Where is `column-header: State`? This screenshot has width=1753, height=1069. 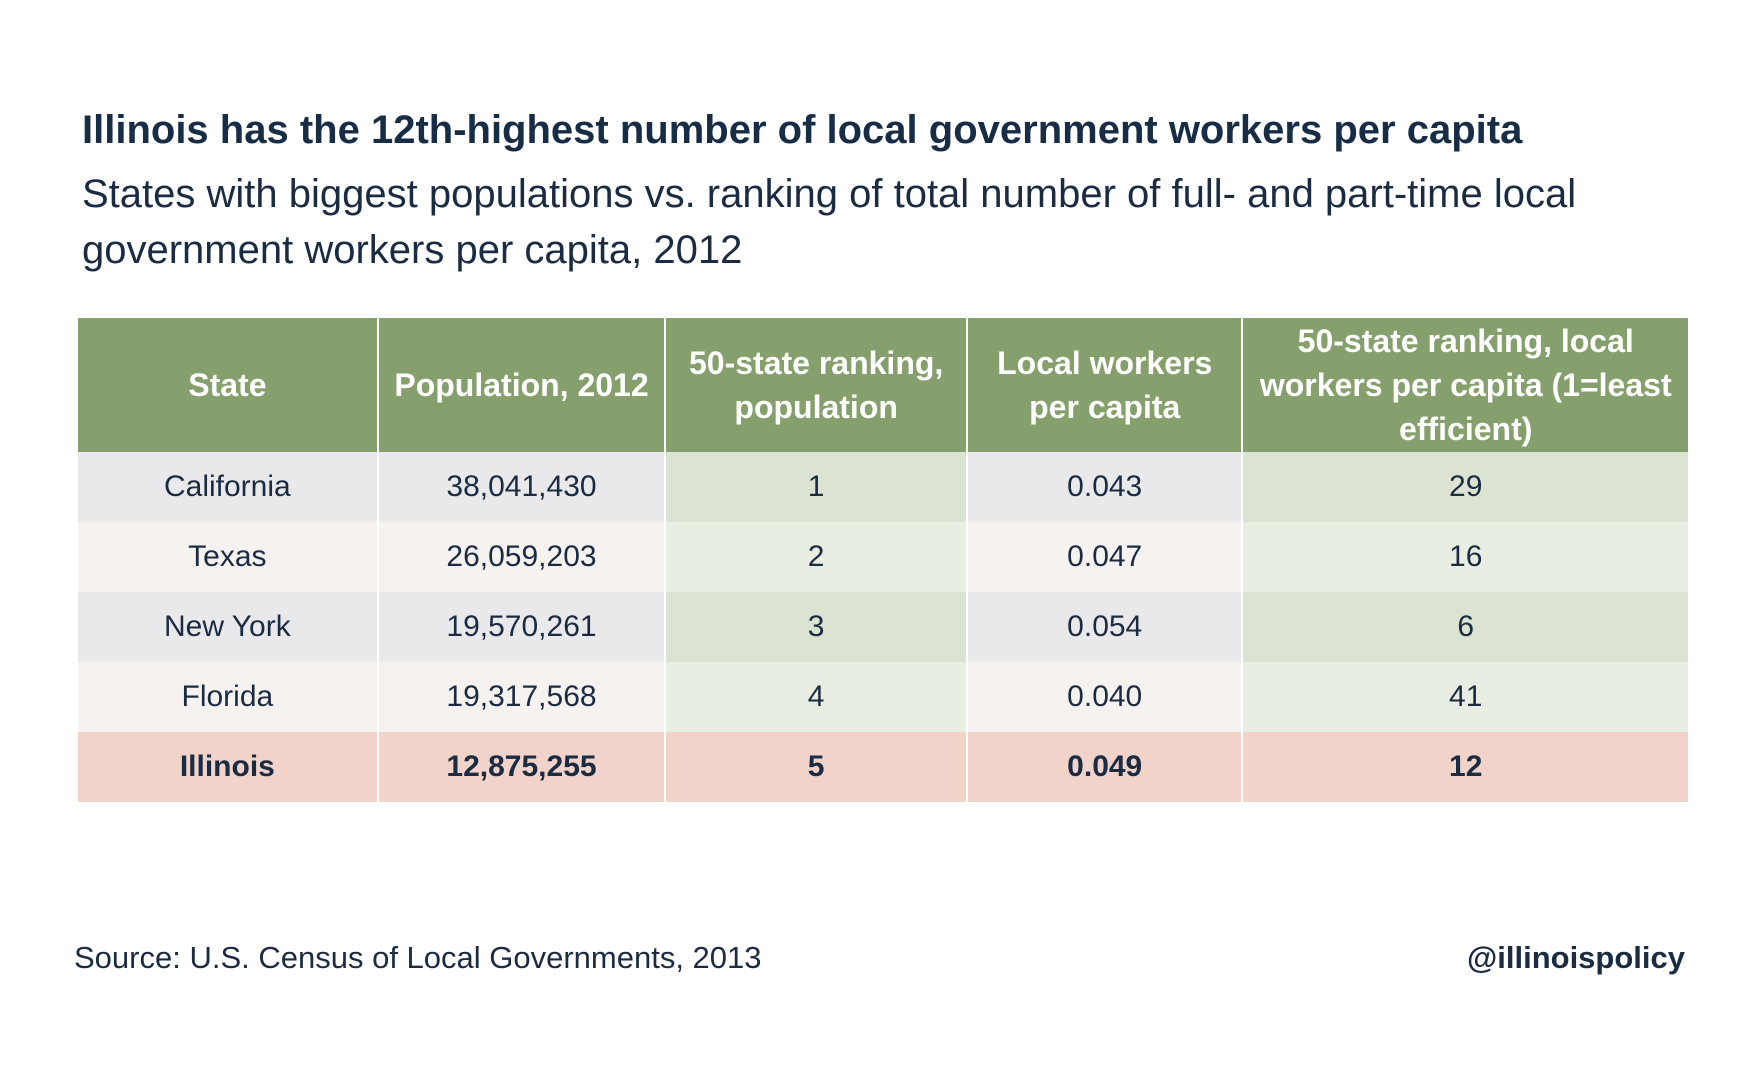 column-header: State is located at coordinates (228, 385).